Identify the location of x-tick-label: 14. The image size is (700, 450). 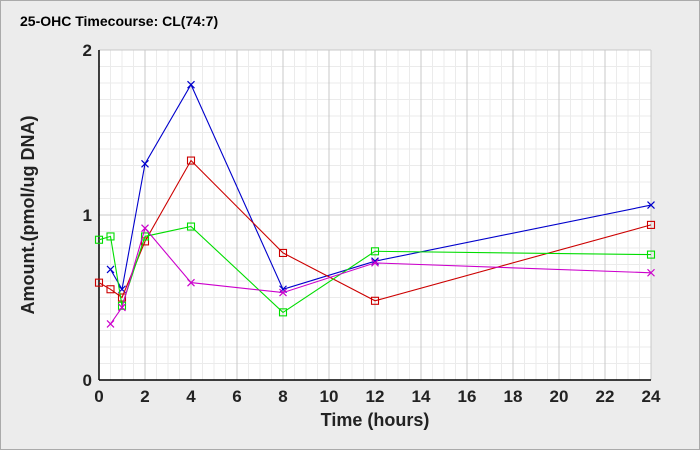
(421, 396).